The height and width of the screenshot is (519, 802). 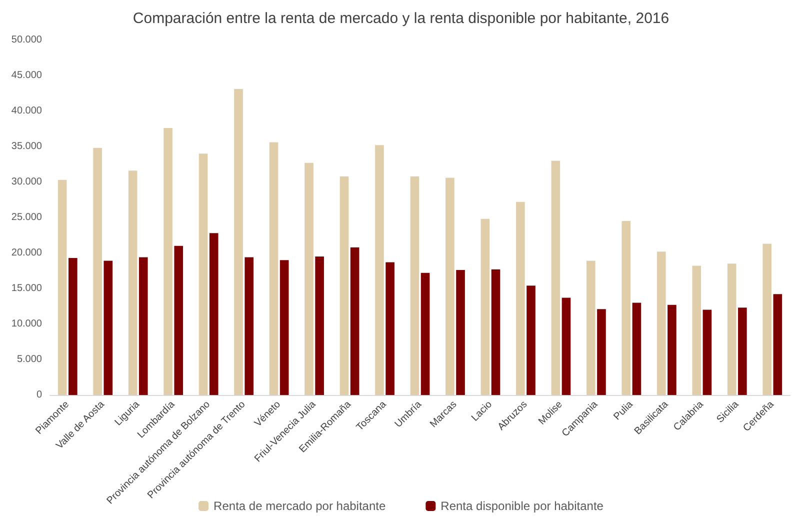 I want to click on y-tick-label: 20.000, so click(x=26, y=253).